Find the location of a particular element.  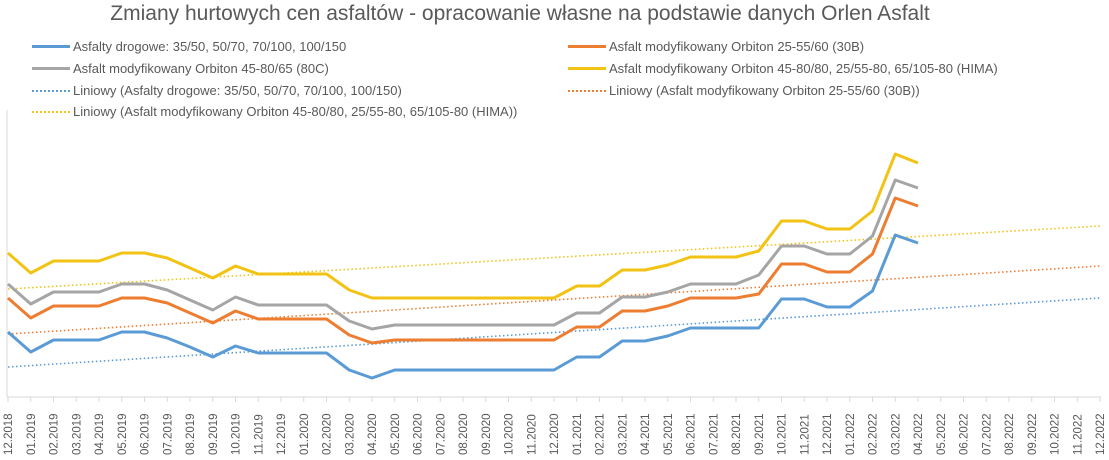

x-tick-label: 07.2020 is located at coordinates (441, 434).